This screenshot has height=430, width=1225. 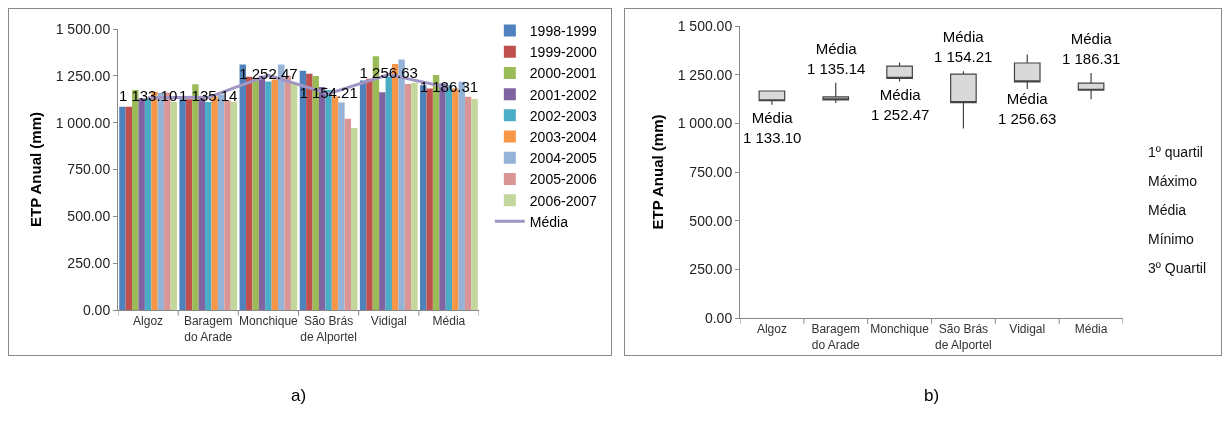 What do you see at coordinates (1027, 108) in the screenshot?
I see `annotation: Média 1 256.63` at bounding box center [1027, 108].